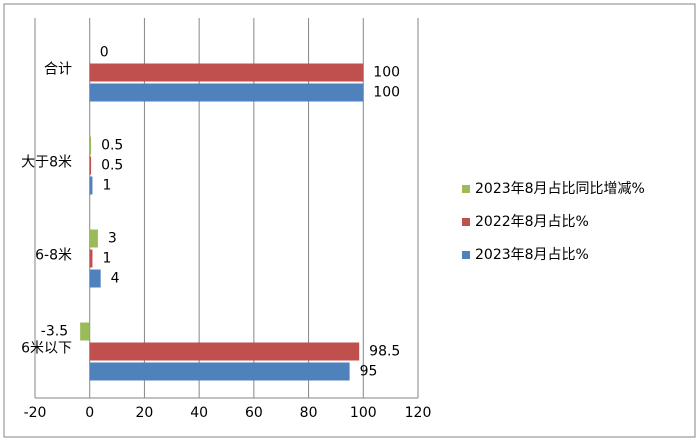  Describe the element at coordinates (532, 255) in the screenshot. I see `legend-label: 2023年8月占比%` at that location.